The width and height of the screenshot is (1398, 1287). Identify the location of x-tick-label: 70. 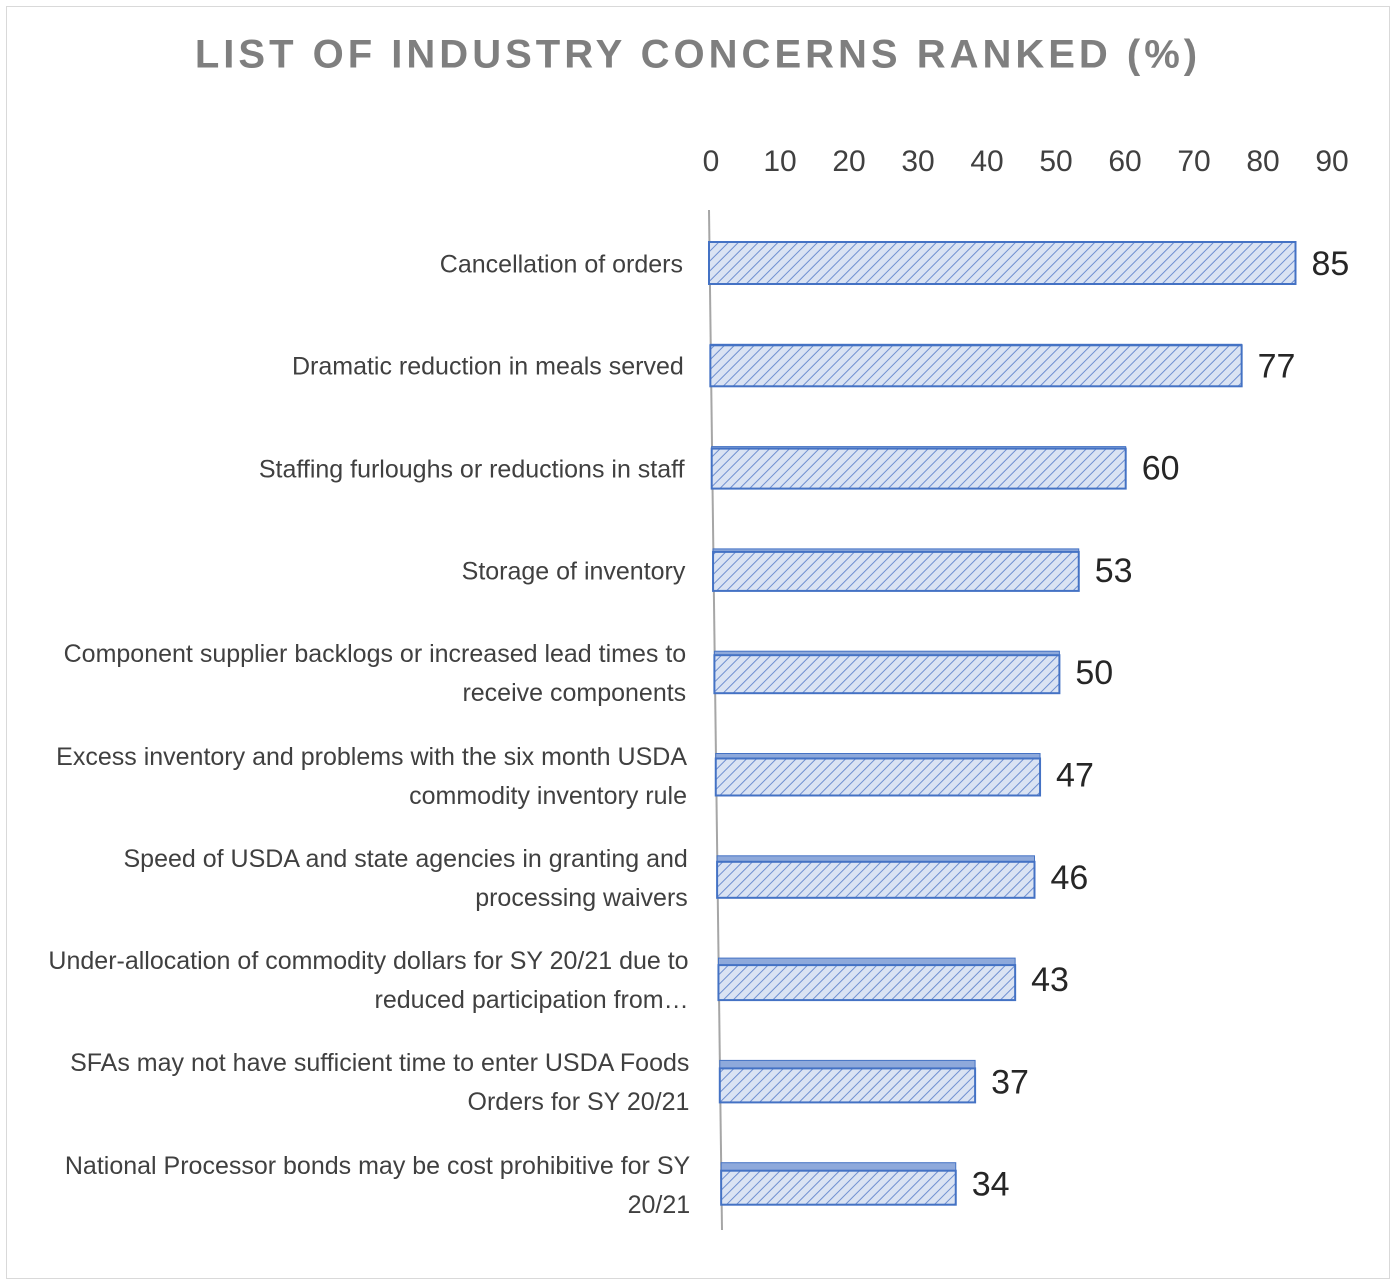
(1193, 161).